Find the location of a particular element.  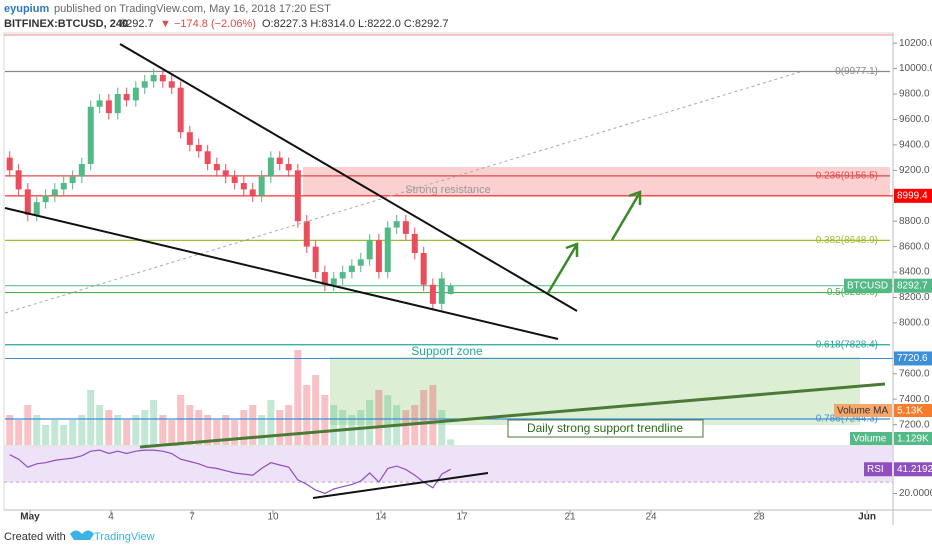

change: ▼ −174.8 (−2.06%) is located at coordinates (208, 24).